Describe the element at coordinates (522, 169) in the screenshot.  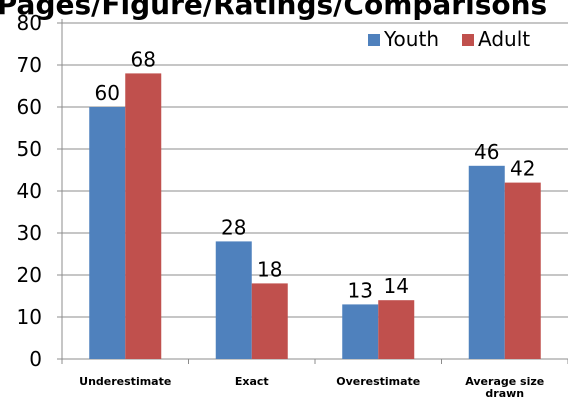
I see `data-label: 42` at that location.